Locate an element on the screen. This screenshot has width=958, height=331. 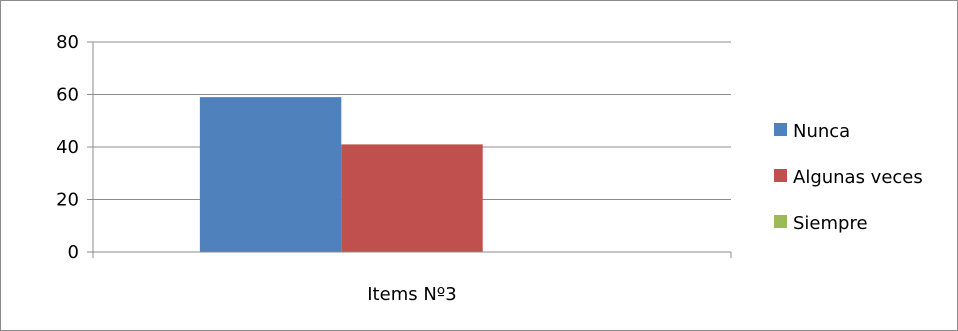
y-tick-label: 40 is located at coordinates (67, 147).